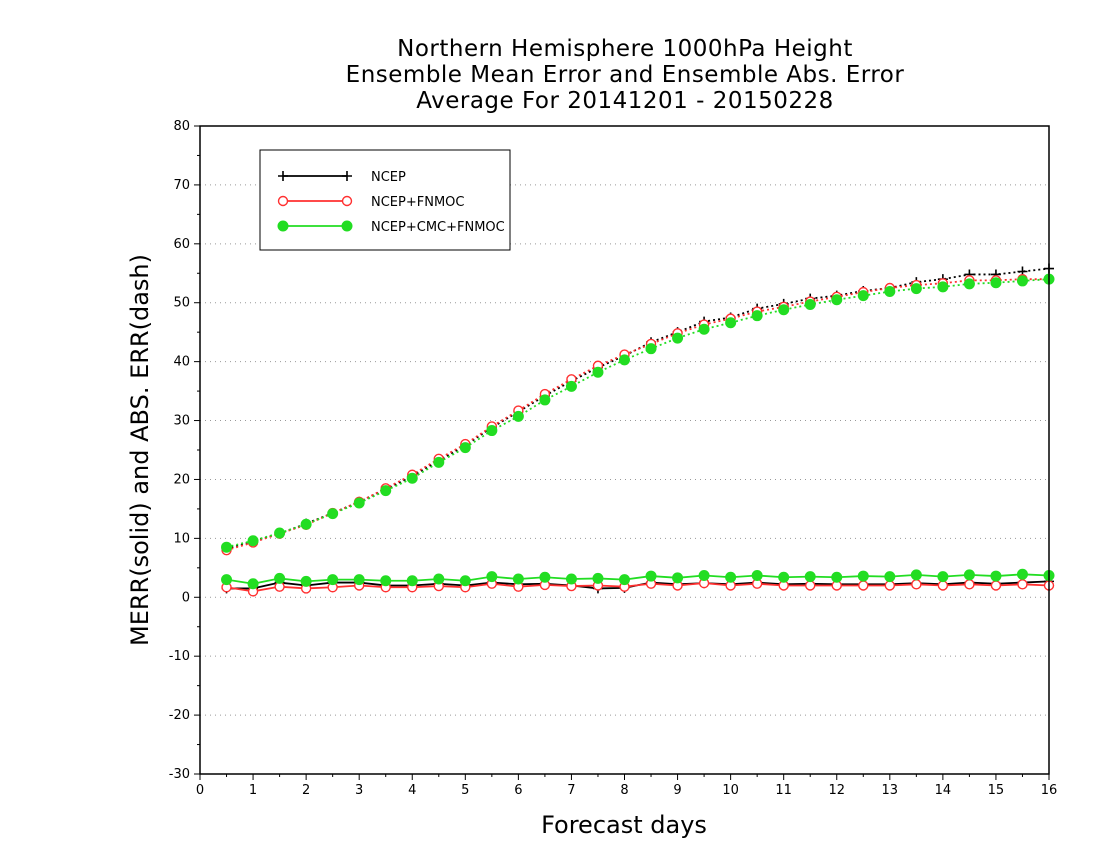 Image resolution: width=1100 pixels, height=850 pixels. What do you see at coordinates (306, 790) in the screenshot?
I see `x-tick-label: 2` at bounding box center [306, 790].